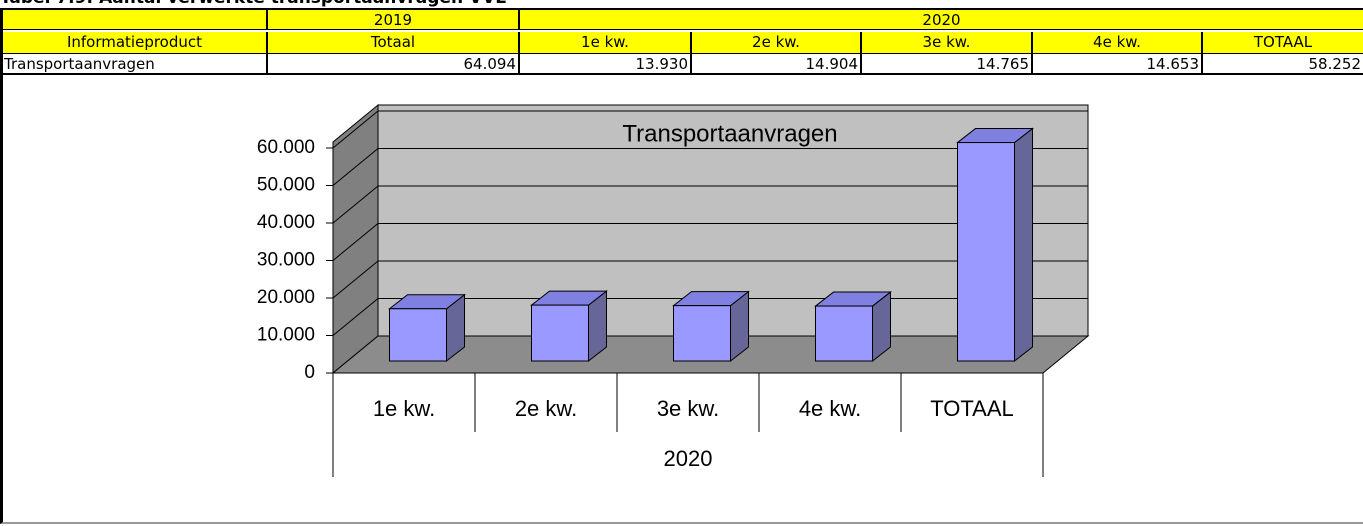  I want to click on x-tick-label: TOTAAL, so click(972, 408).